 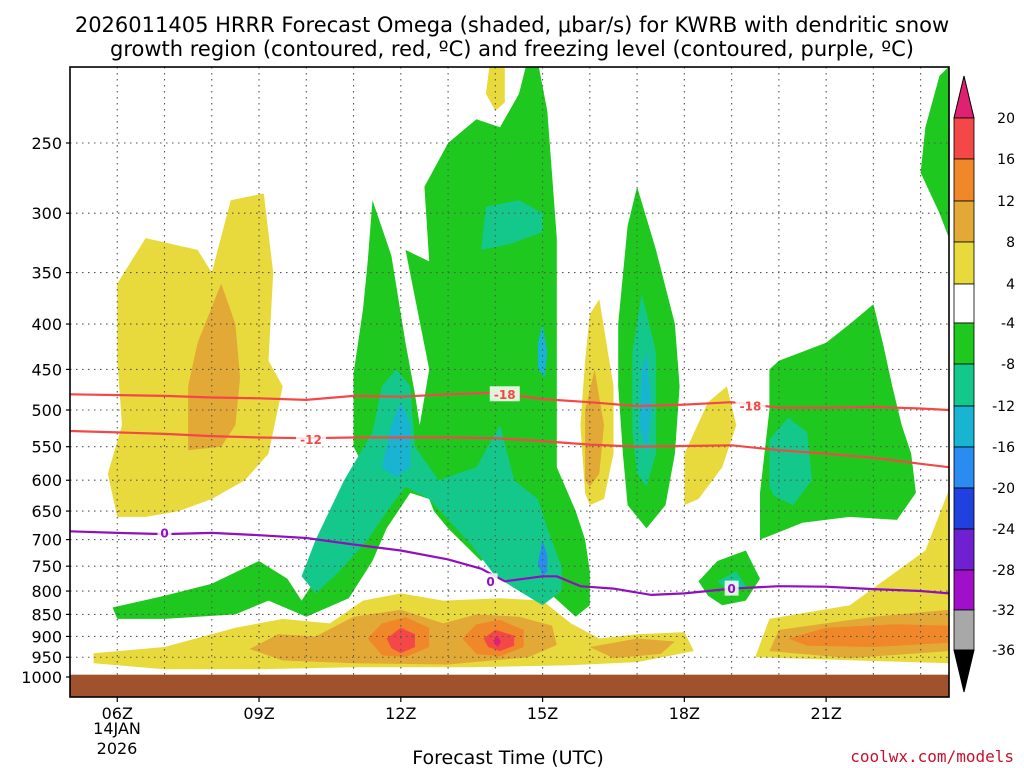 I want to click on colorbar-label-11: -28, so click(x=1003, y=571).